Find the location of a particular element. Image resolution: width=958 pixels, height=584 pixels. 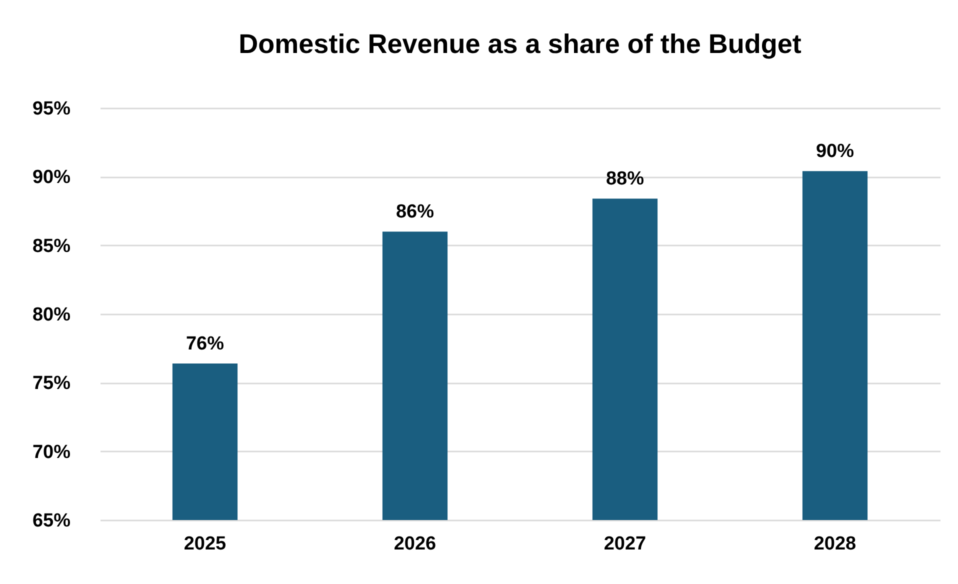

data-label: 90% is located at coordinates (835, 151).